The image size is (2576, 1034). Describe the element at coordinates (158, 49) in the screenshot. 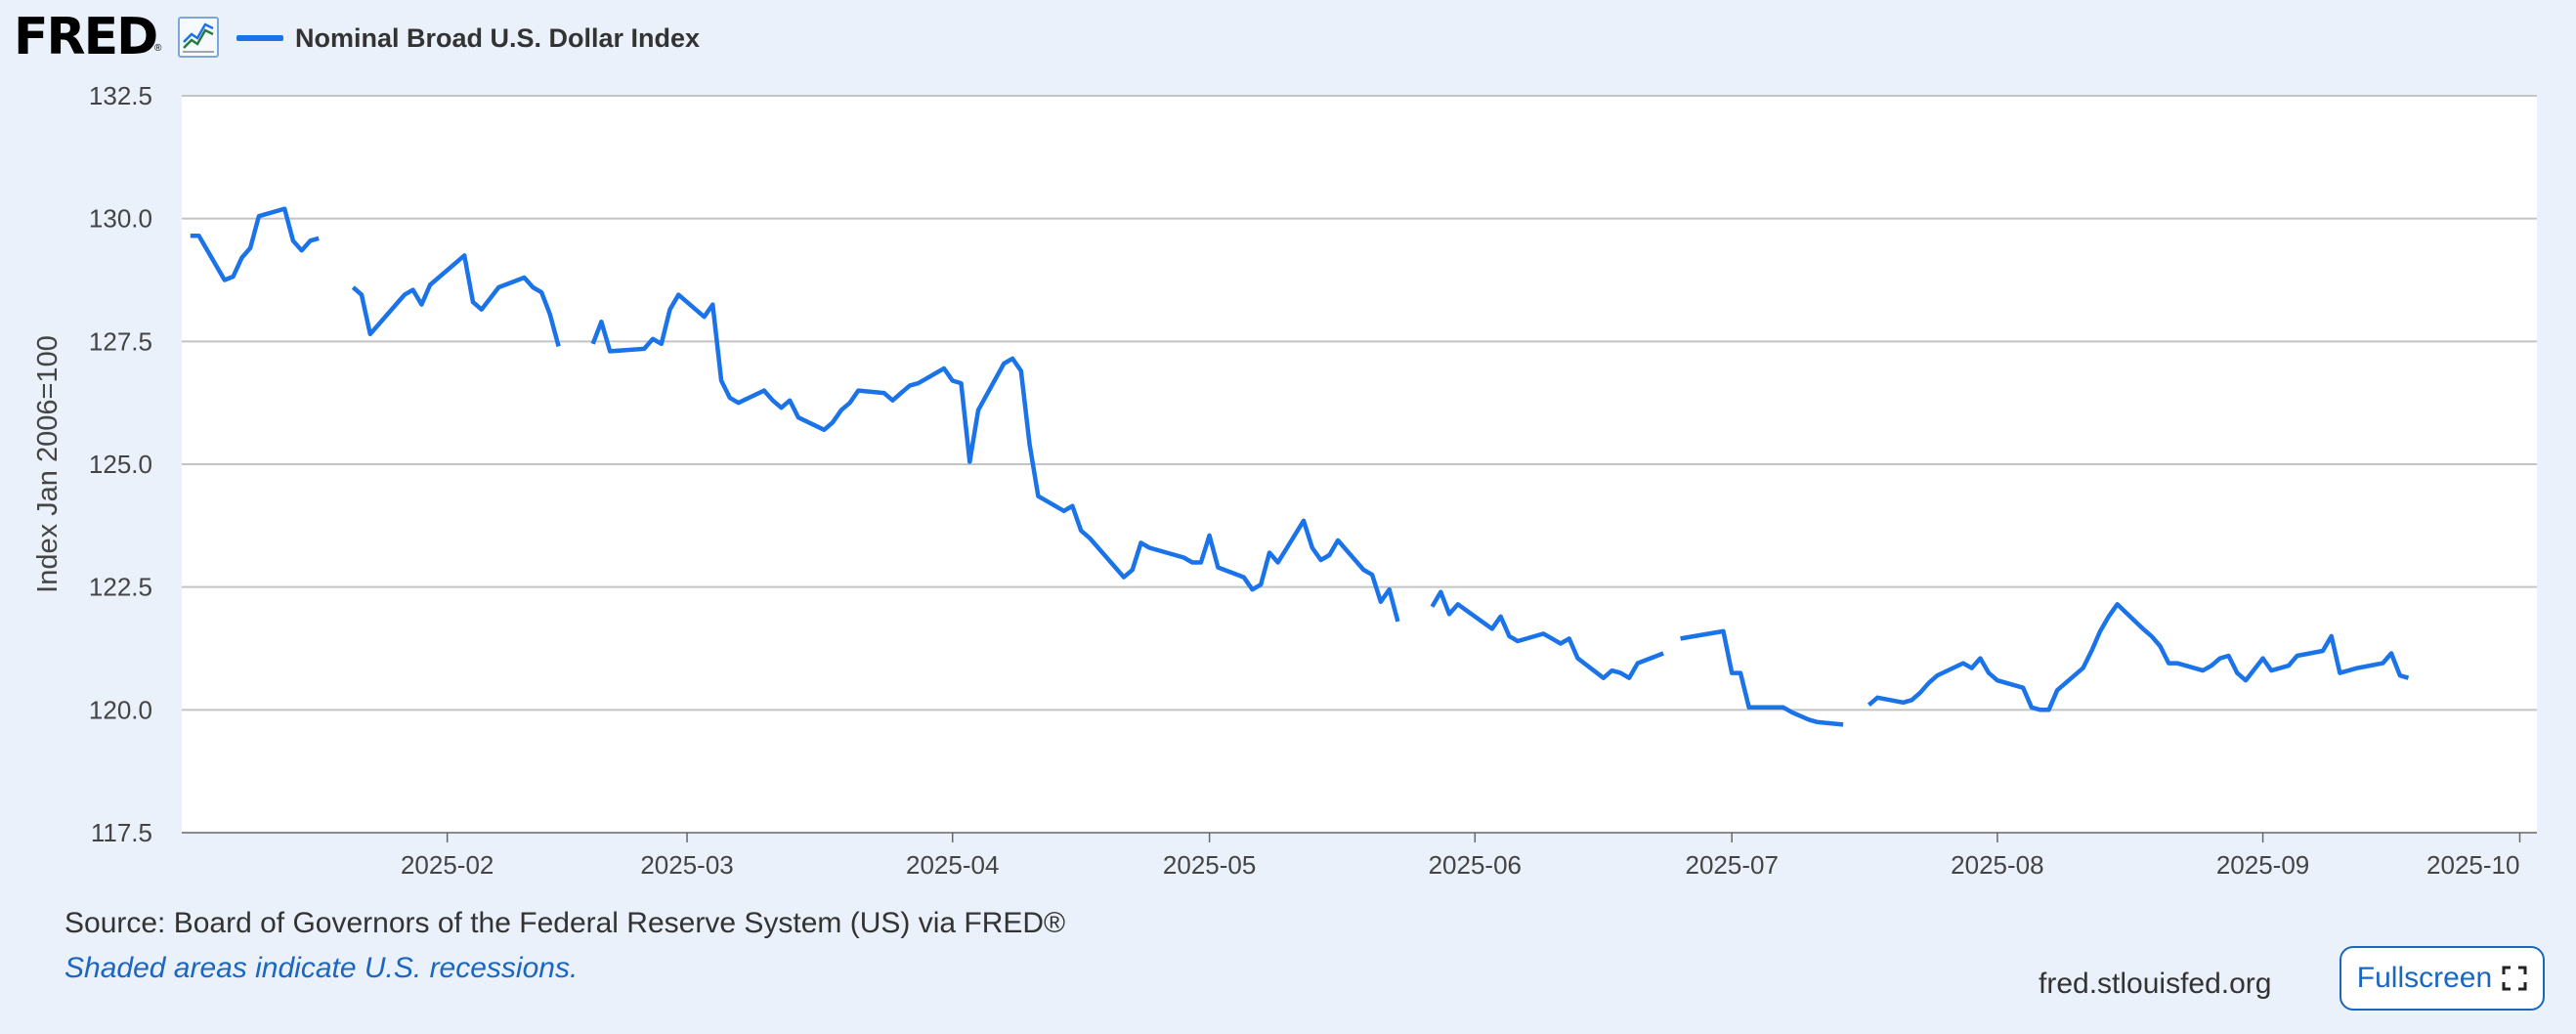

I see `registered-mark: ®` at that location.